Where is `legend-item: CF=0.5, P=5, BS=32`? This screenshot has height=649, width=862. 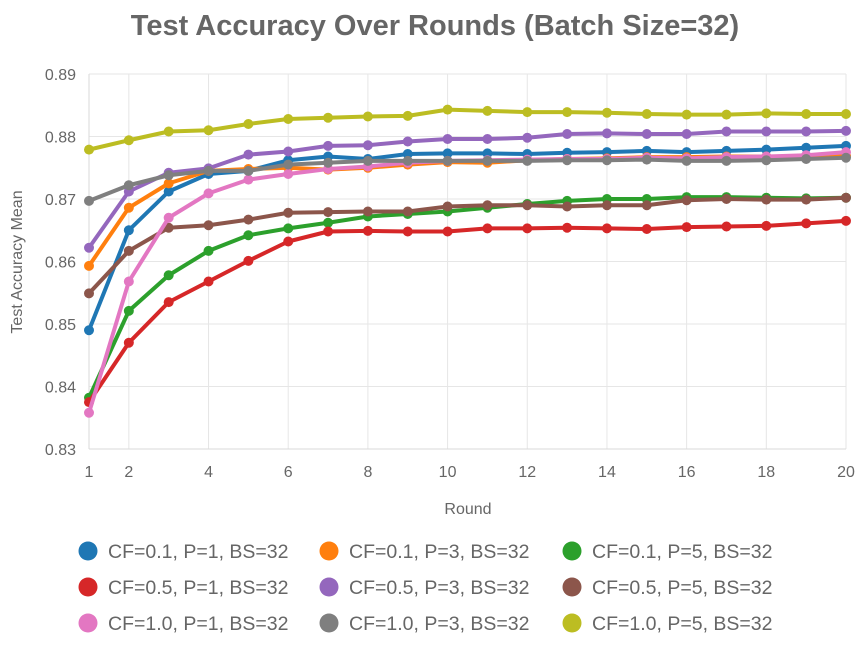
legend-item: CF=0.5, P=5, BS=32 is located at coordinates (667, 588).